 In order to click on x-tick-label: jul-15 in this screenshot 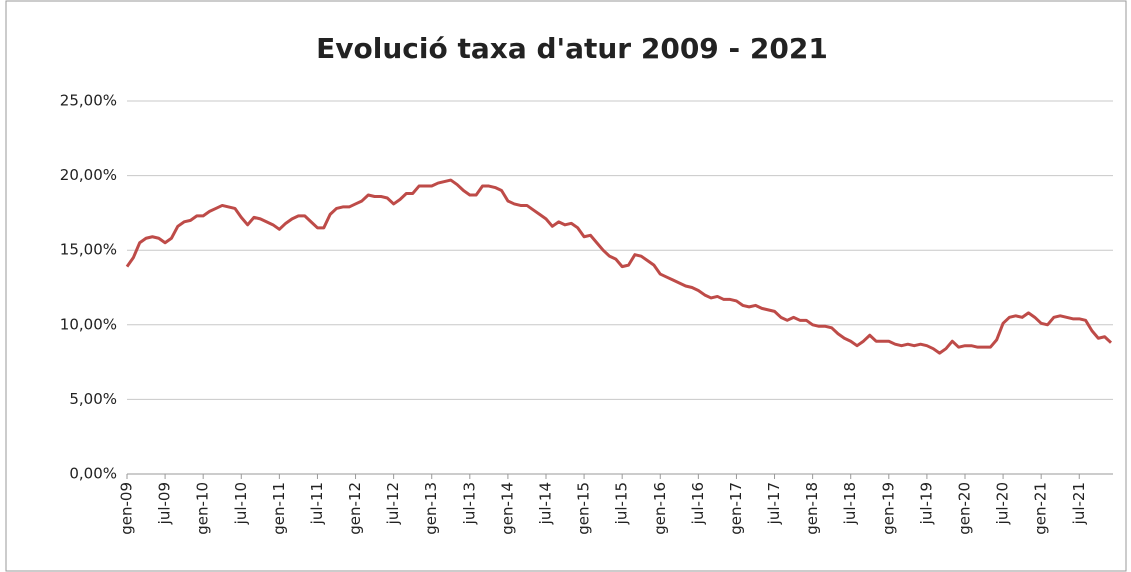, I will do `click(622, 503)`.